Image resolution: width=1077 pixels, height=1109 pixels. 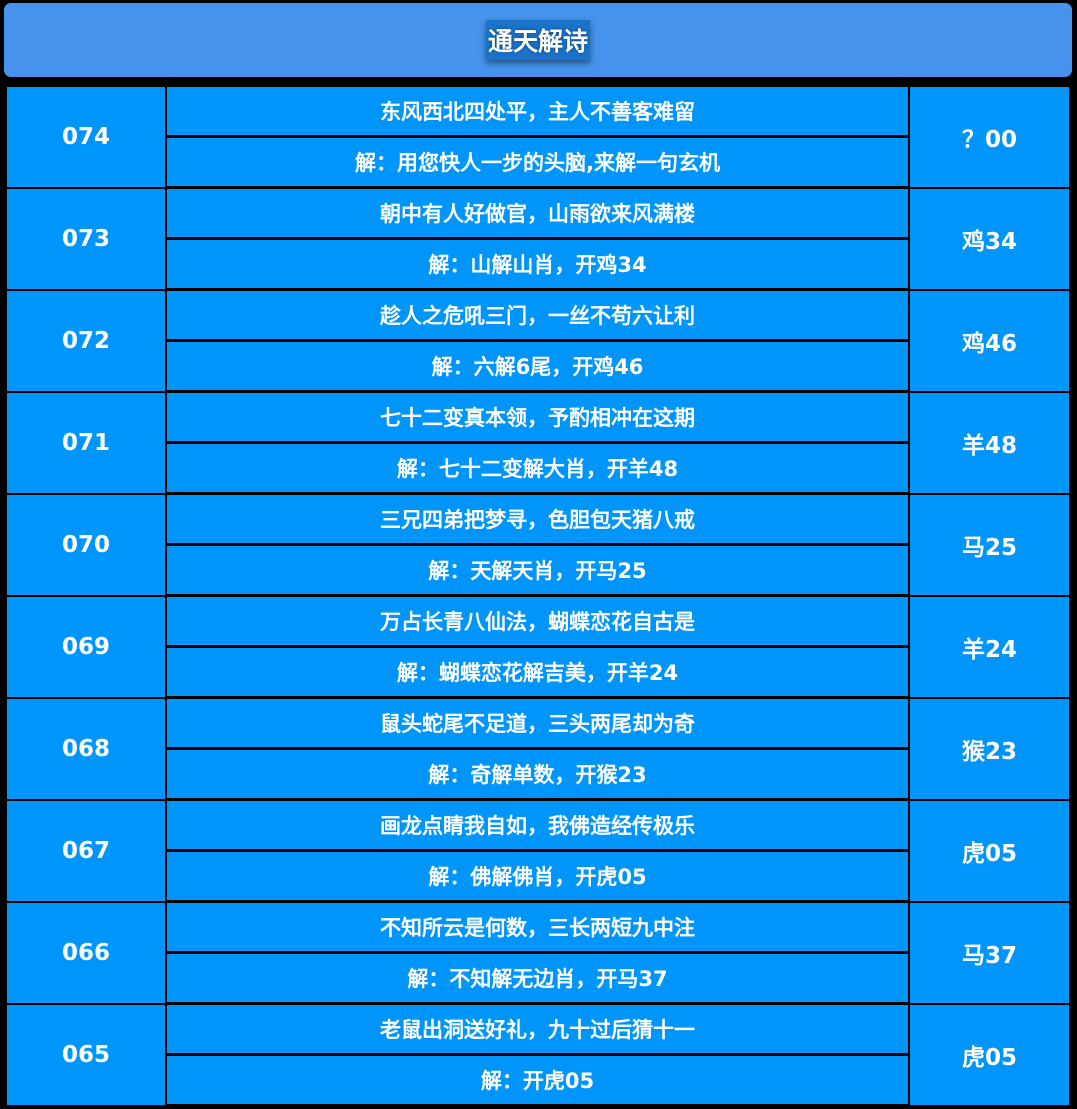 I want to click on poem-text: 趁人之危吼三门，一丝不苟六让利, so click(x=537, y=315).